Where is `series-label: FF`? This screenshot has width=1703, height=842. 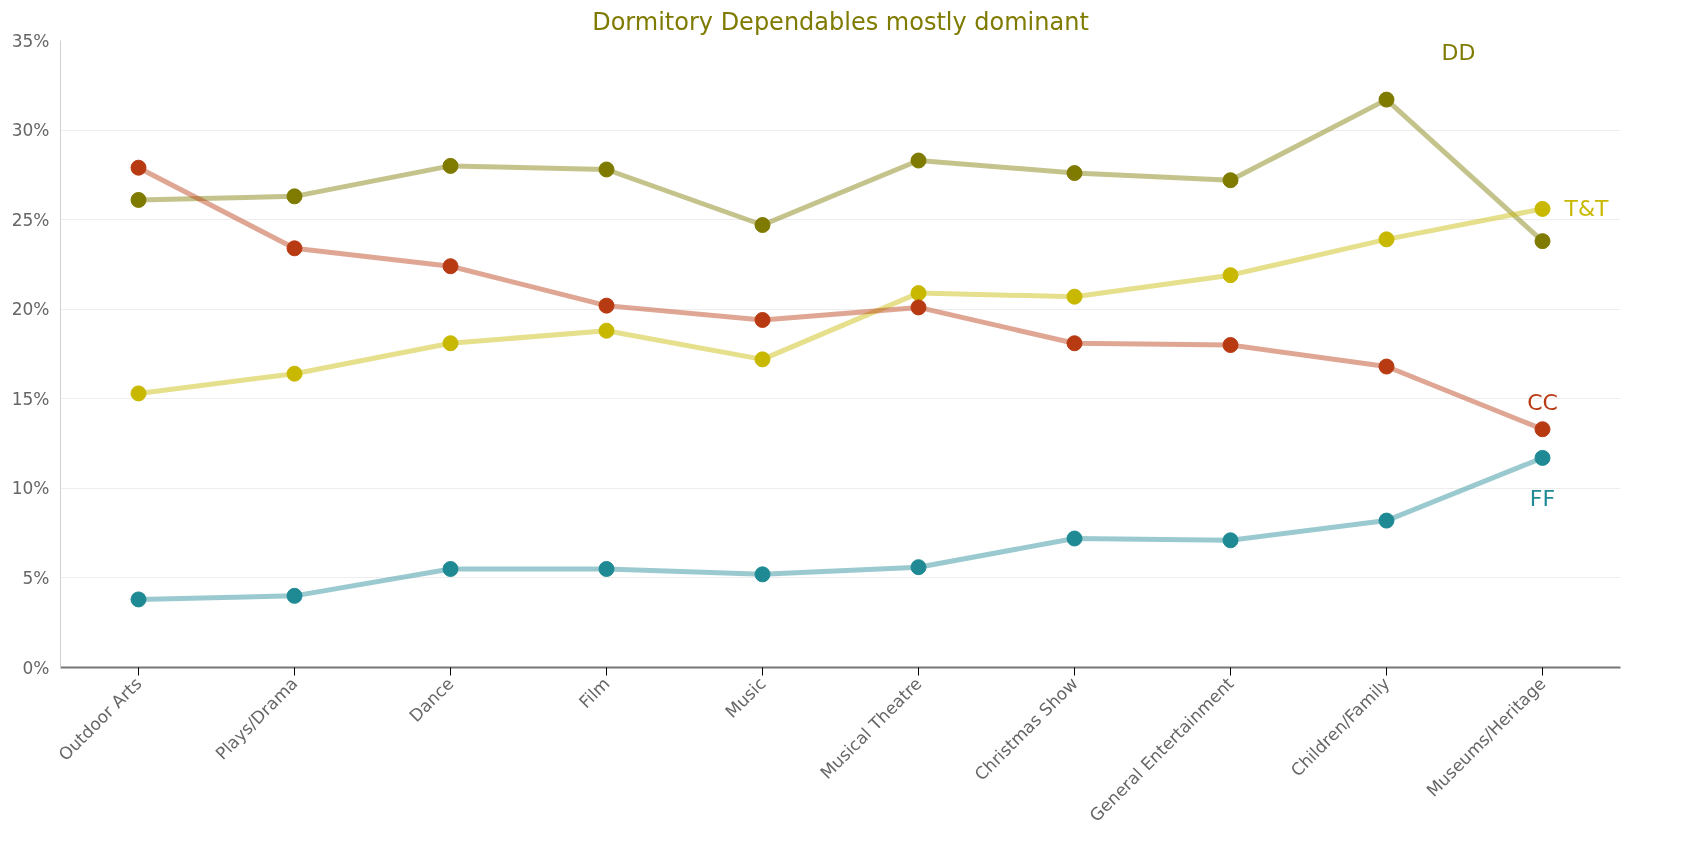 series-label: FF is located at coordinates (1542, 498).